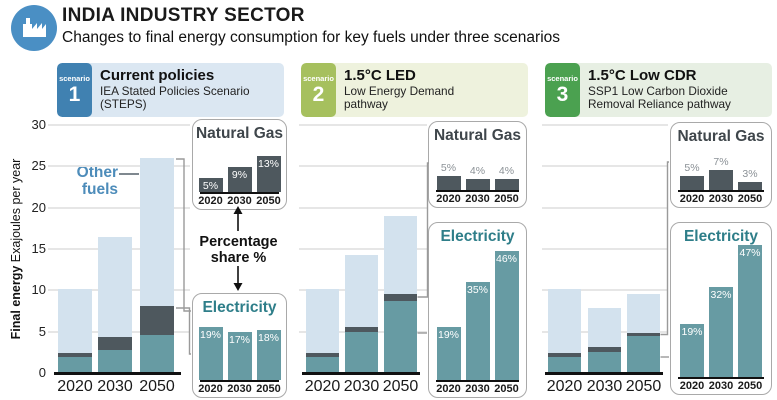 The width and height of the screenshot is (777, 400). What do you see at coordinates (604, 328) in the screenshot?
I see `bar-2030-other-fuels` at bounding box center [604, 328].